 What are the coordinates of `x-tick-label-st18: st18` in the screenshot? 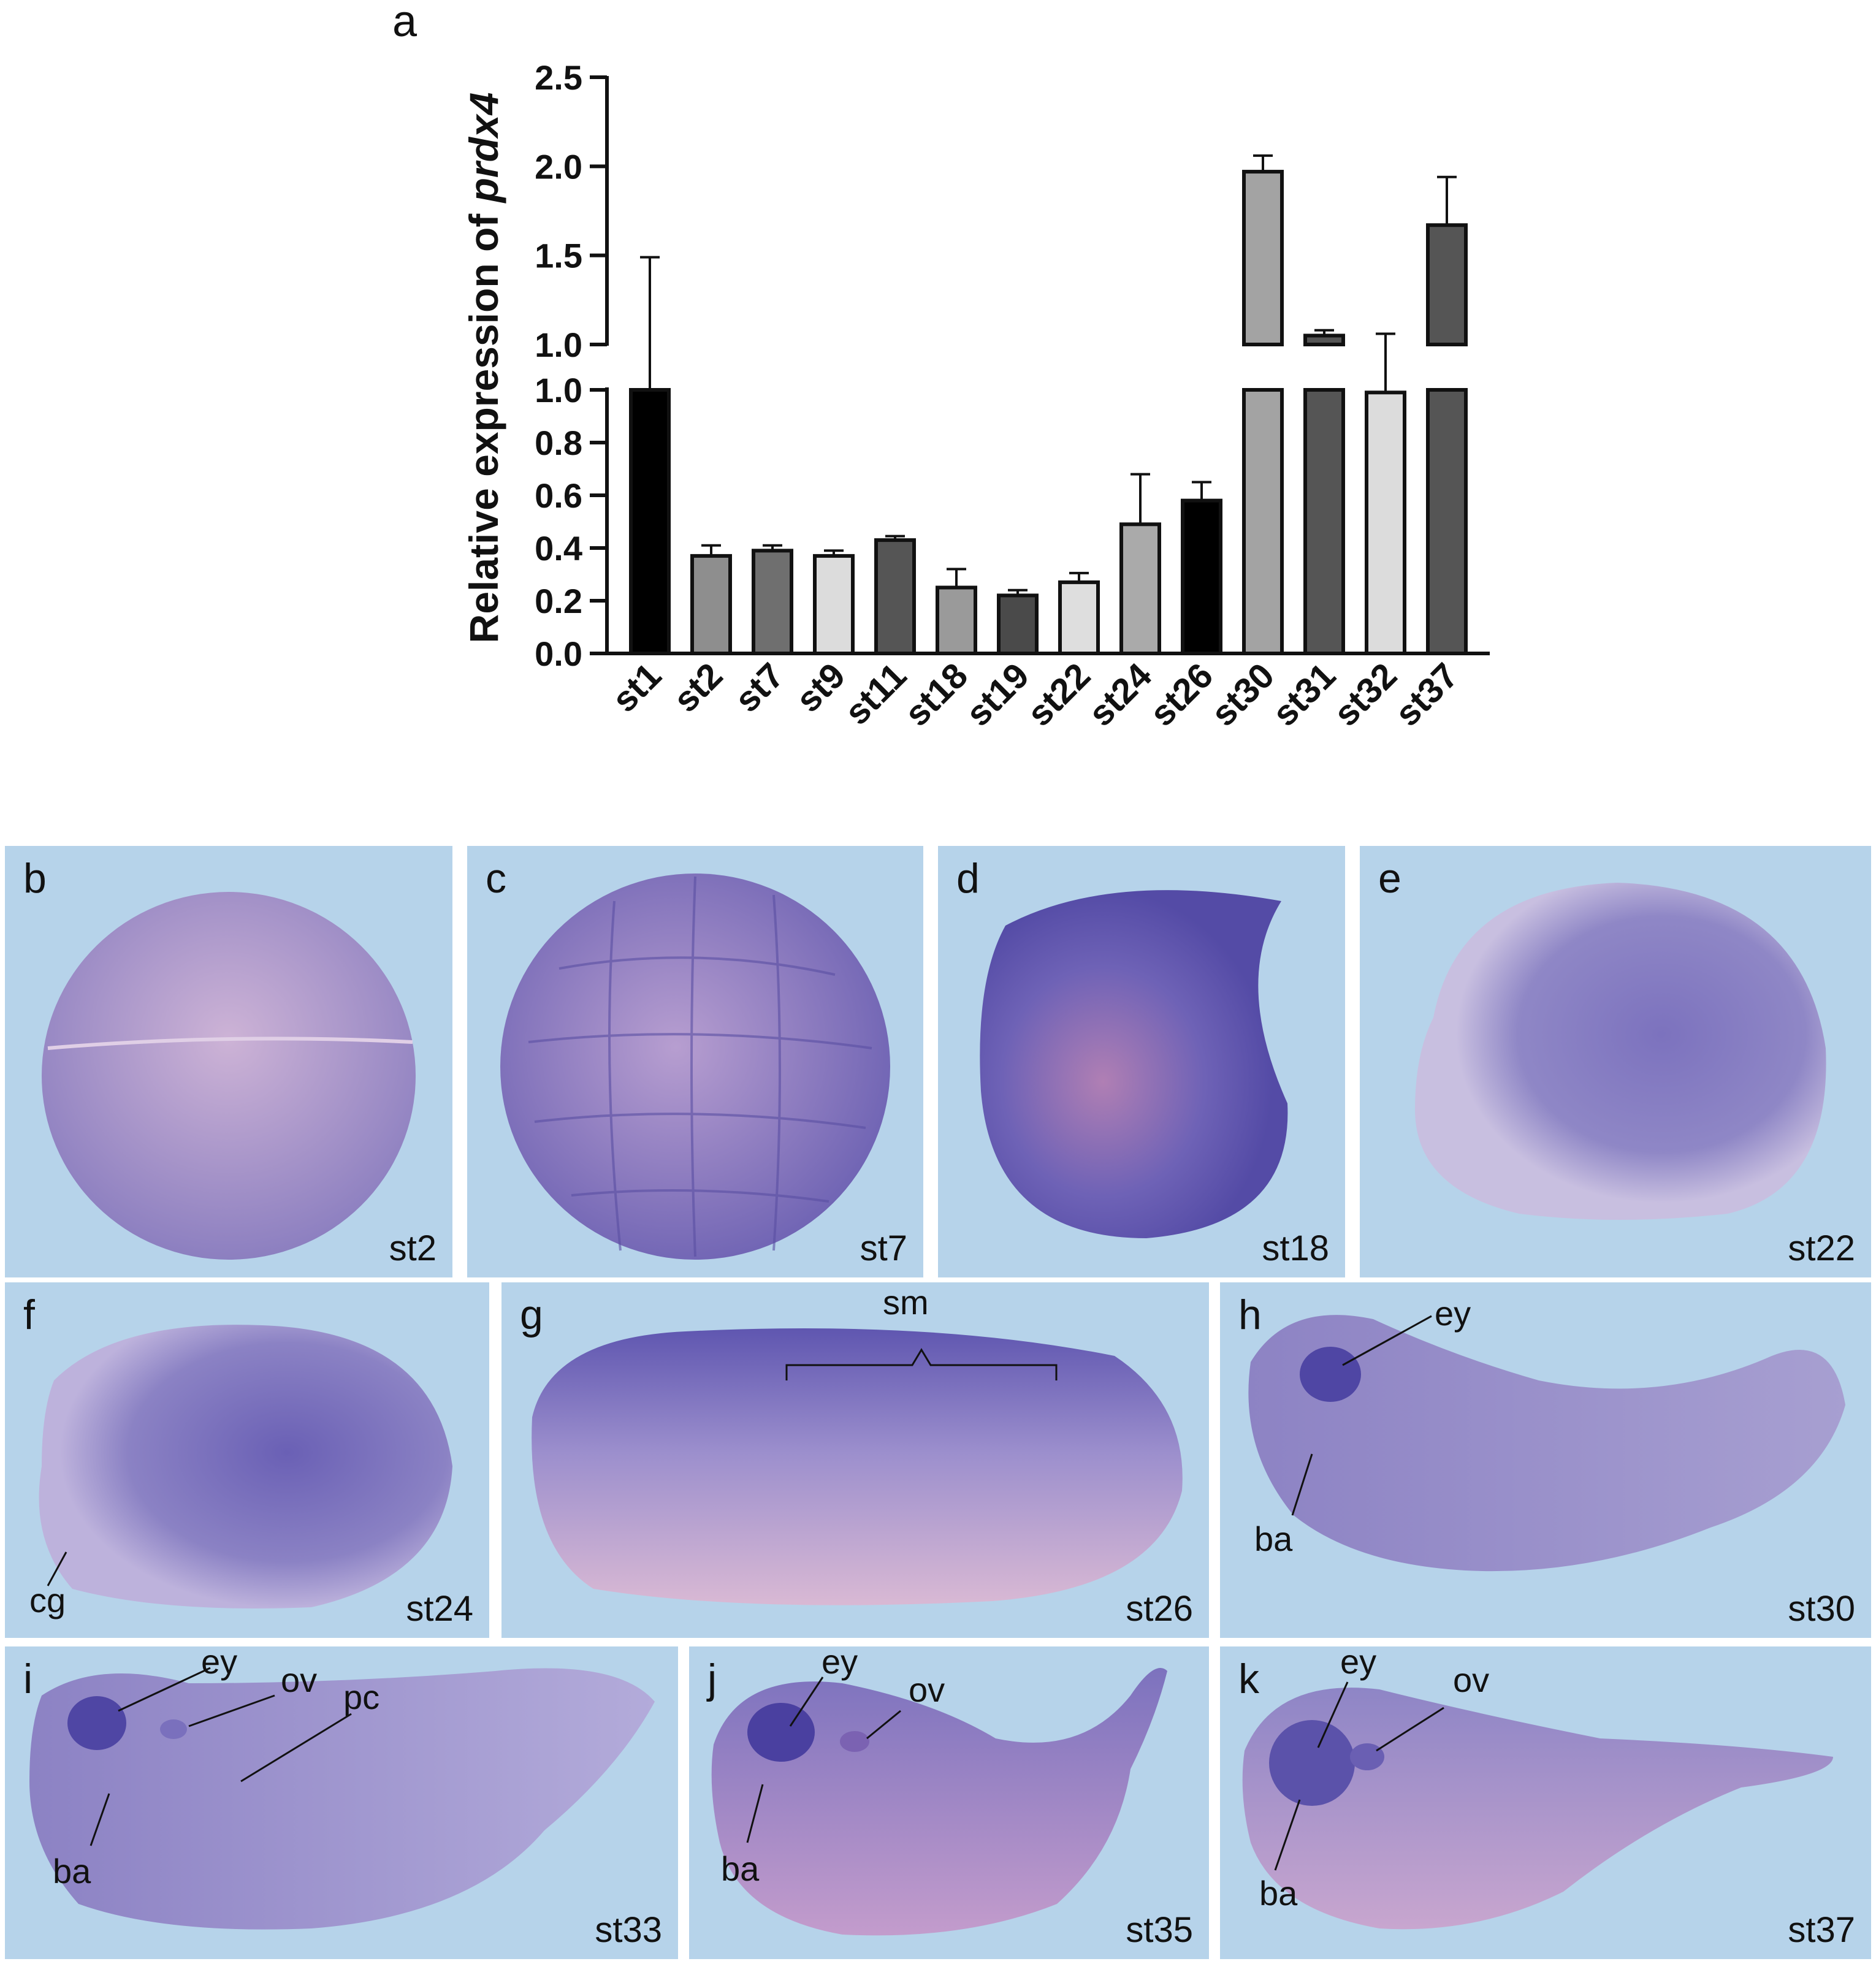 It's located at (936, 694).